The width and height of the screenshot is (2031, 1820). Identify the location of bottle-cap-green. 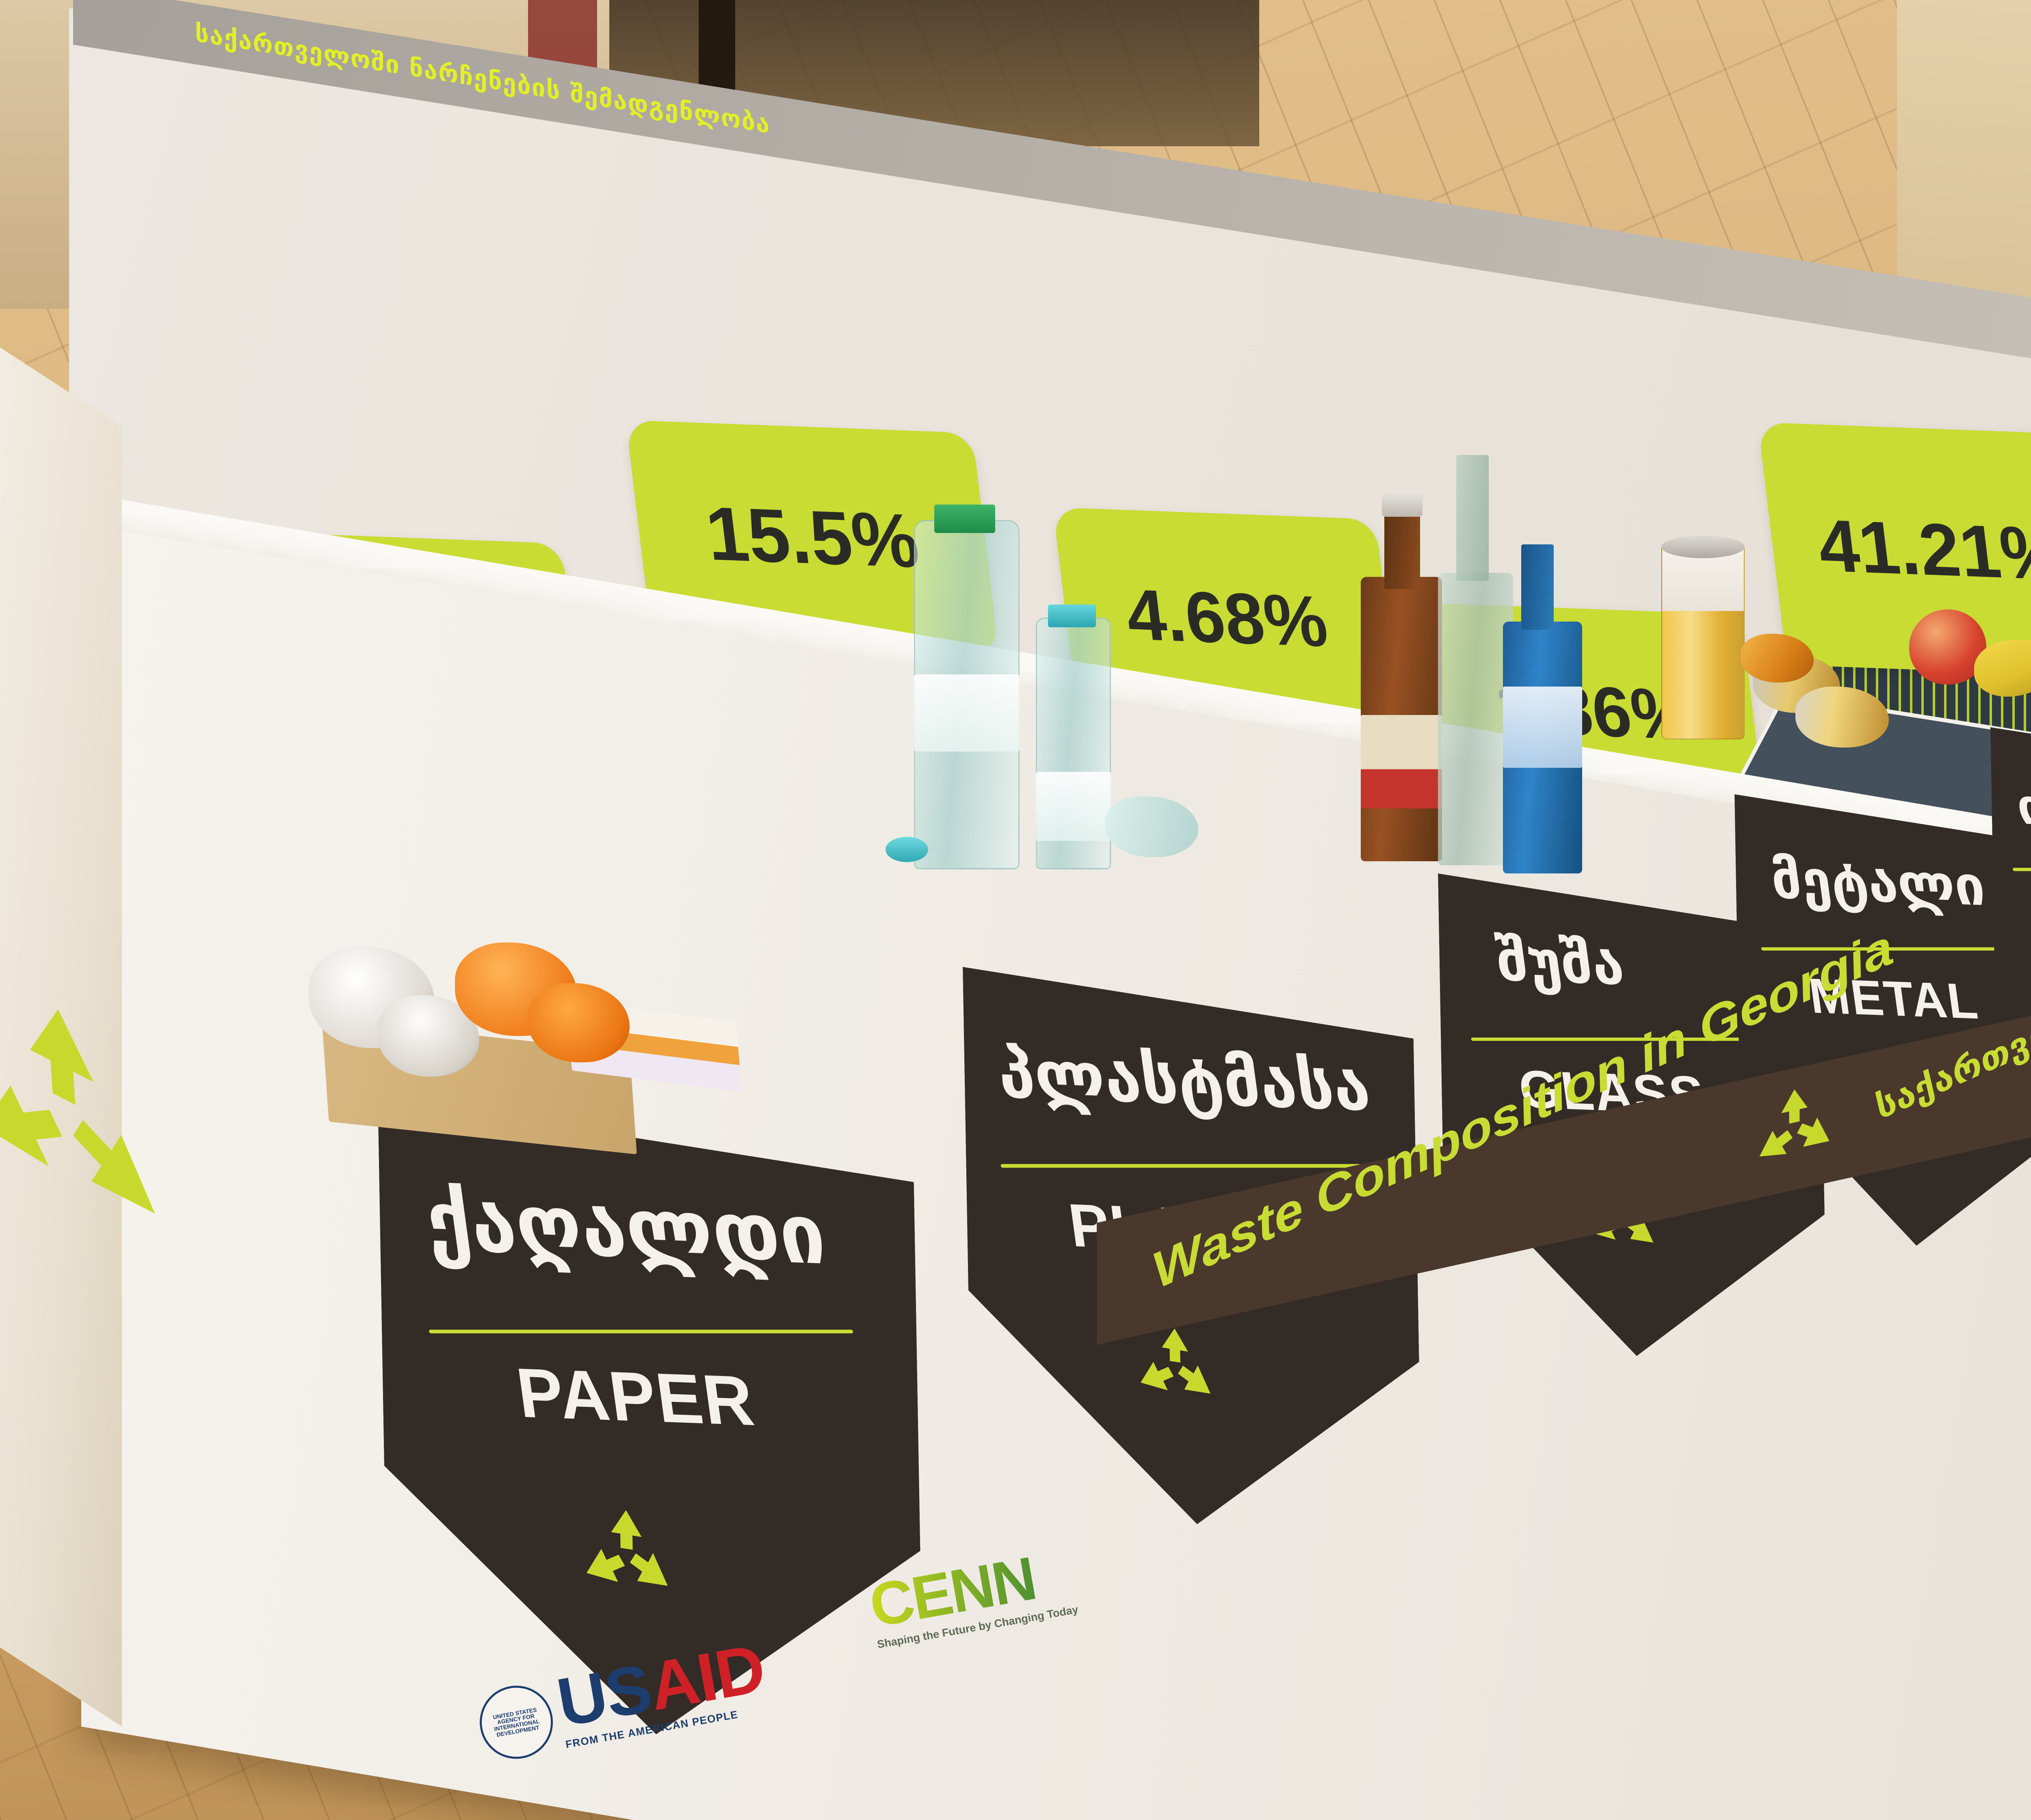
(965, 519).